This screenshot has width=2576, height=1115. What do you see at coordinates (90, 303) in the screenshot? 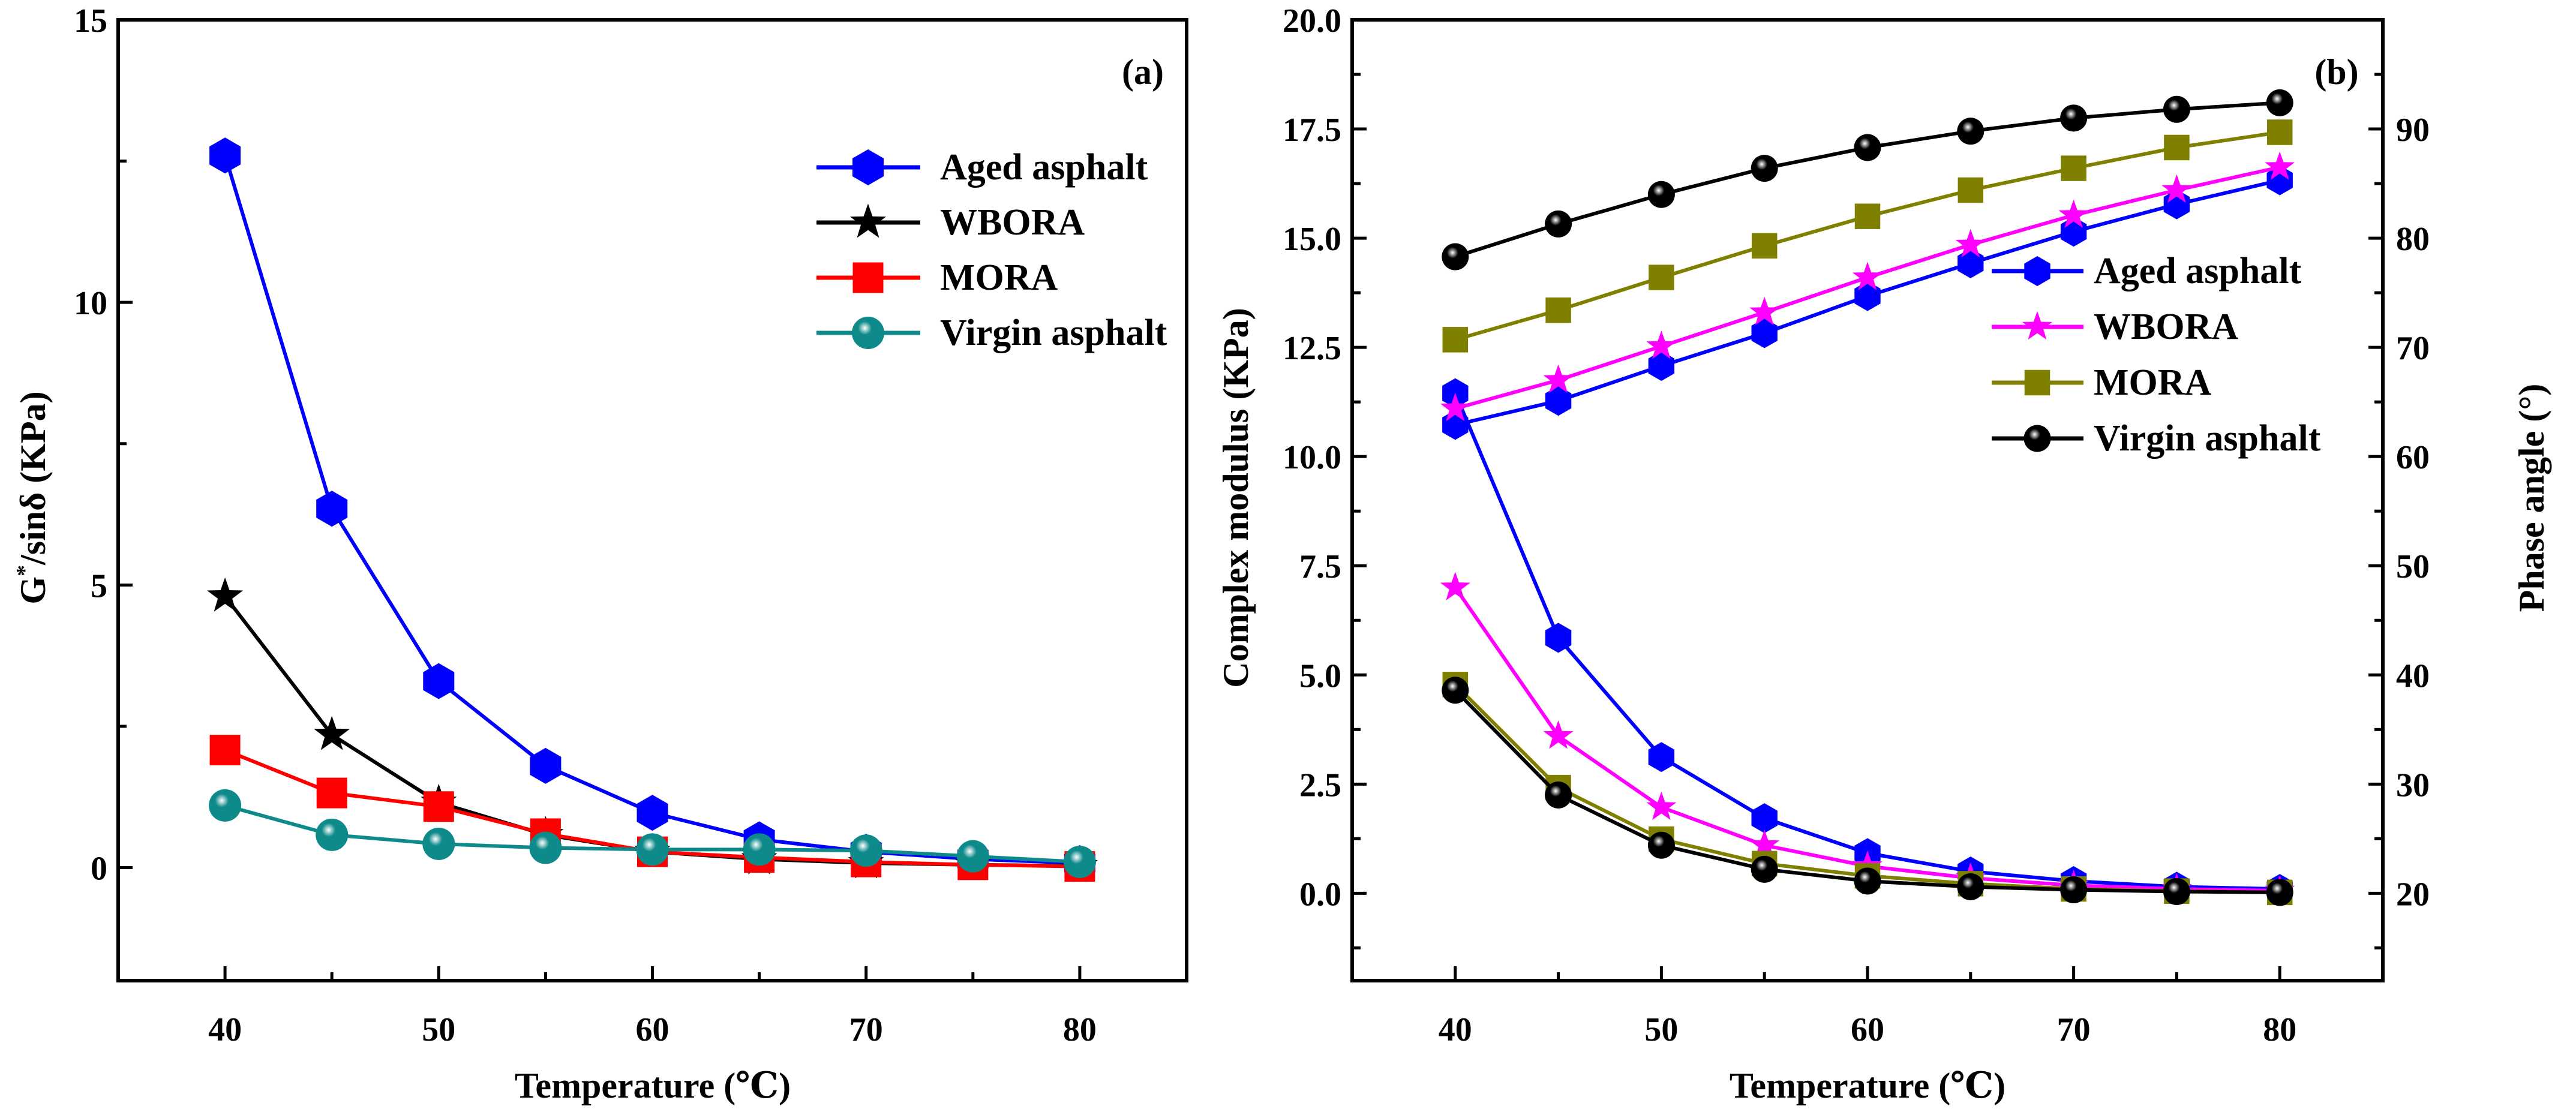
I see `y-tick-label-a: 10` at bounding box center [90, 303].